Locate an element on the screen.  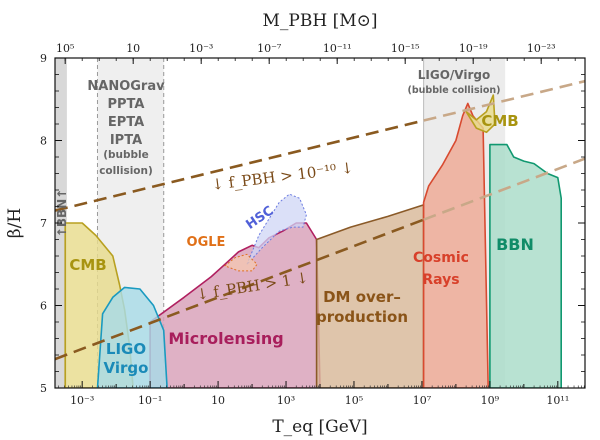
bbn-region is located at coordinates (525, 265).